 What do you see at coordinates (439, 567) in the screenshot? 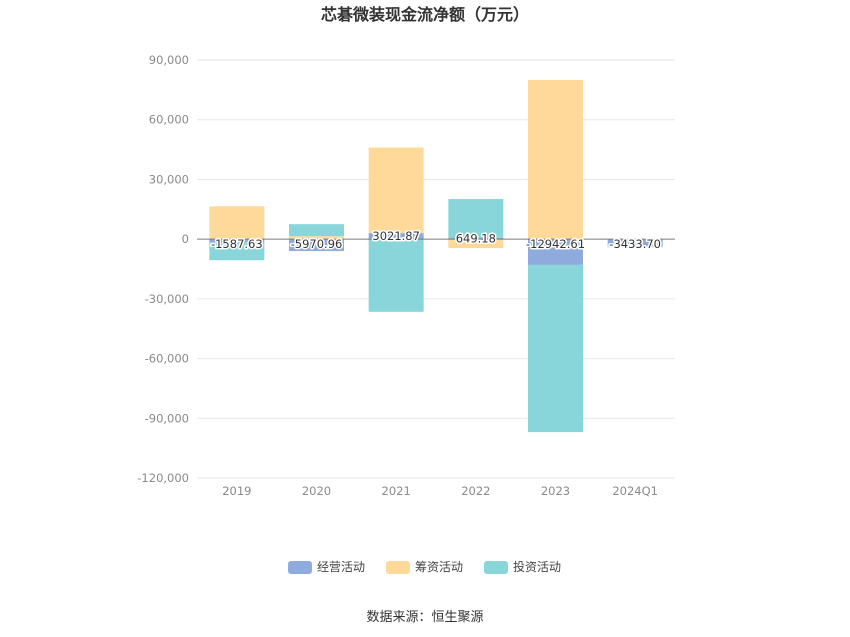
I see `legend-label: 筹资活动` at bounding box center [439, 567].